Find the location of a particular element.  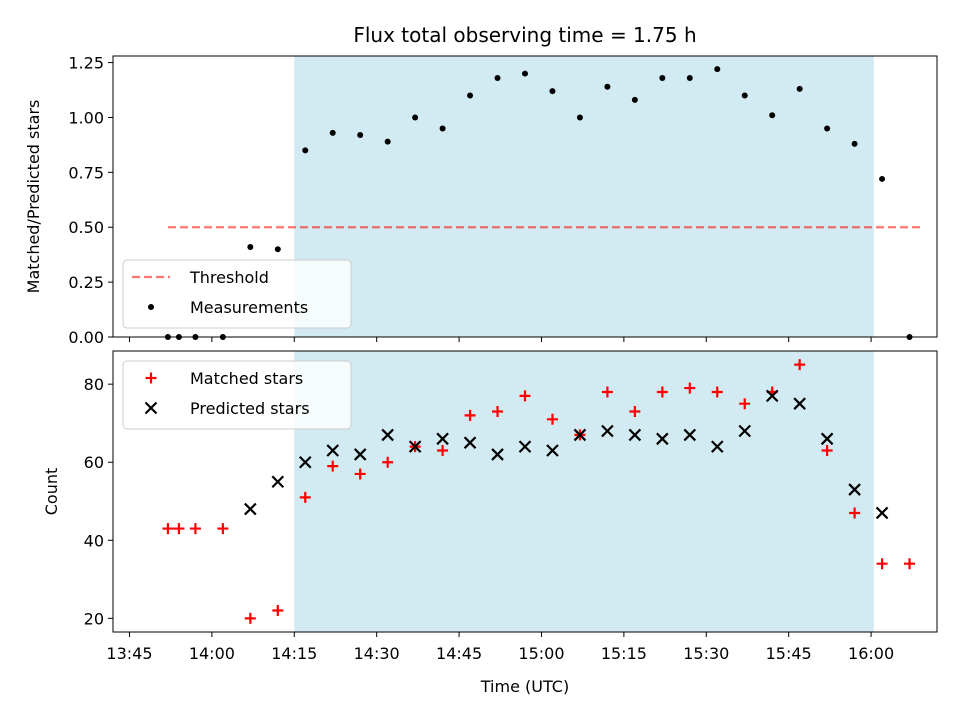

x-tick-label: 14:15 is located at coordinates (294, 653).